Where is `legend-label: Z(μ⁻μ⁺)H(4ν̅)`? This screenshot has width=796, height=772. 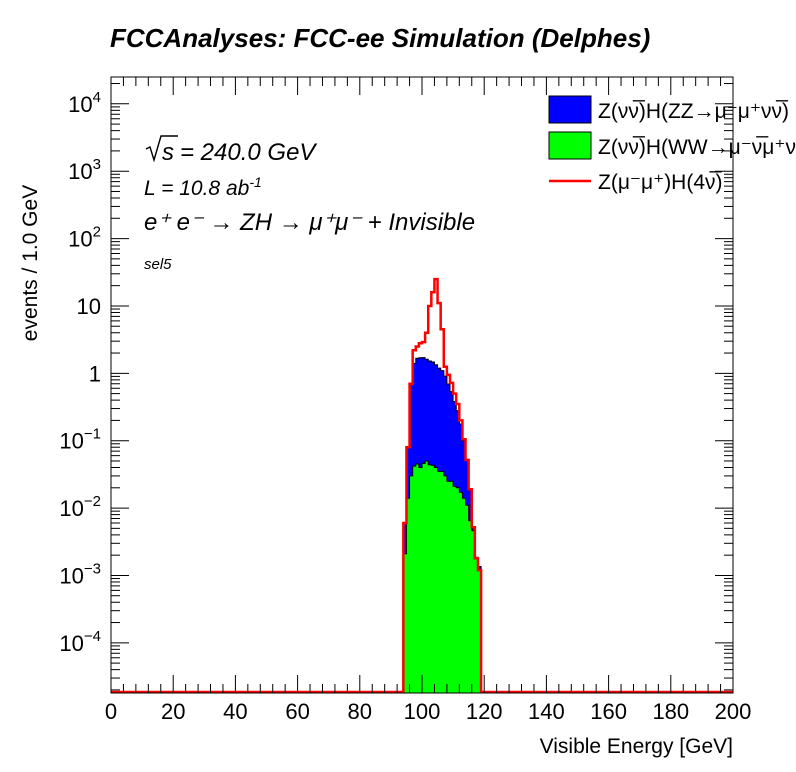 legend-label: Z(μ⁻μ⁺)H(4ν̅) is located at coordinates (660, 182).